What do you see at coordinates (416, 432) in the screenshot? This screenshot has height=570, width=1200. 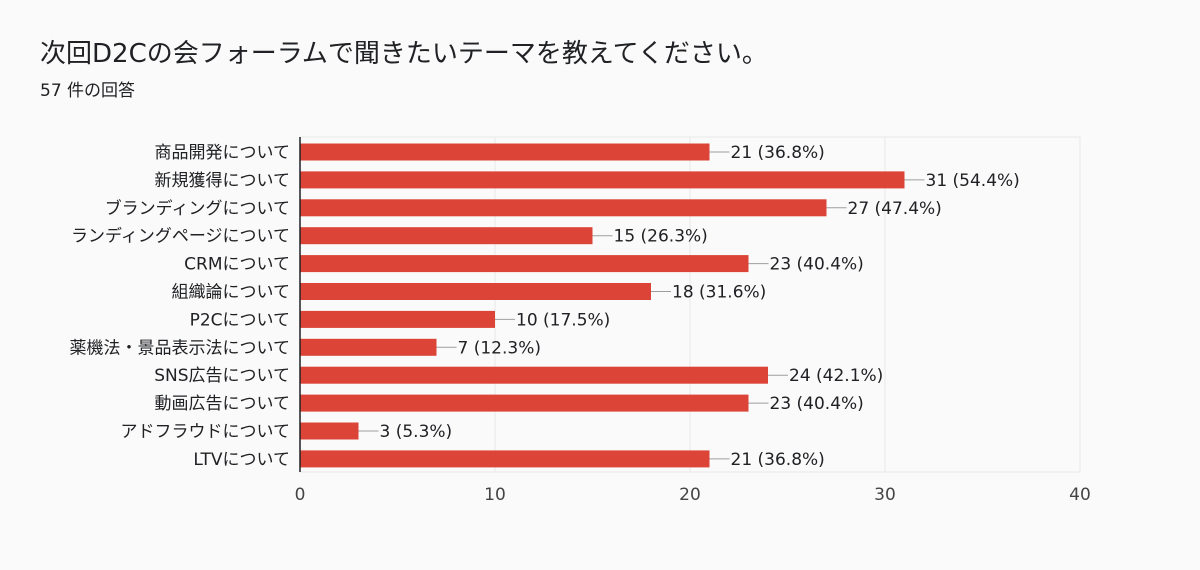 I see `value-label: 3 (5.3%)` at bounding box center [416, 432].